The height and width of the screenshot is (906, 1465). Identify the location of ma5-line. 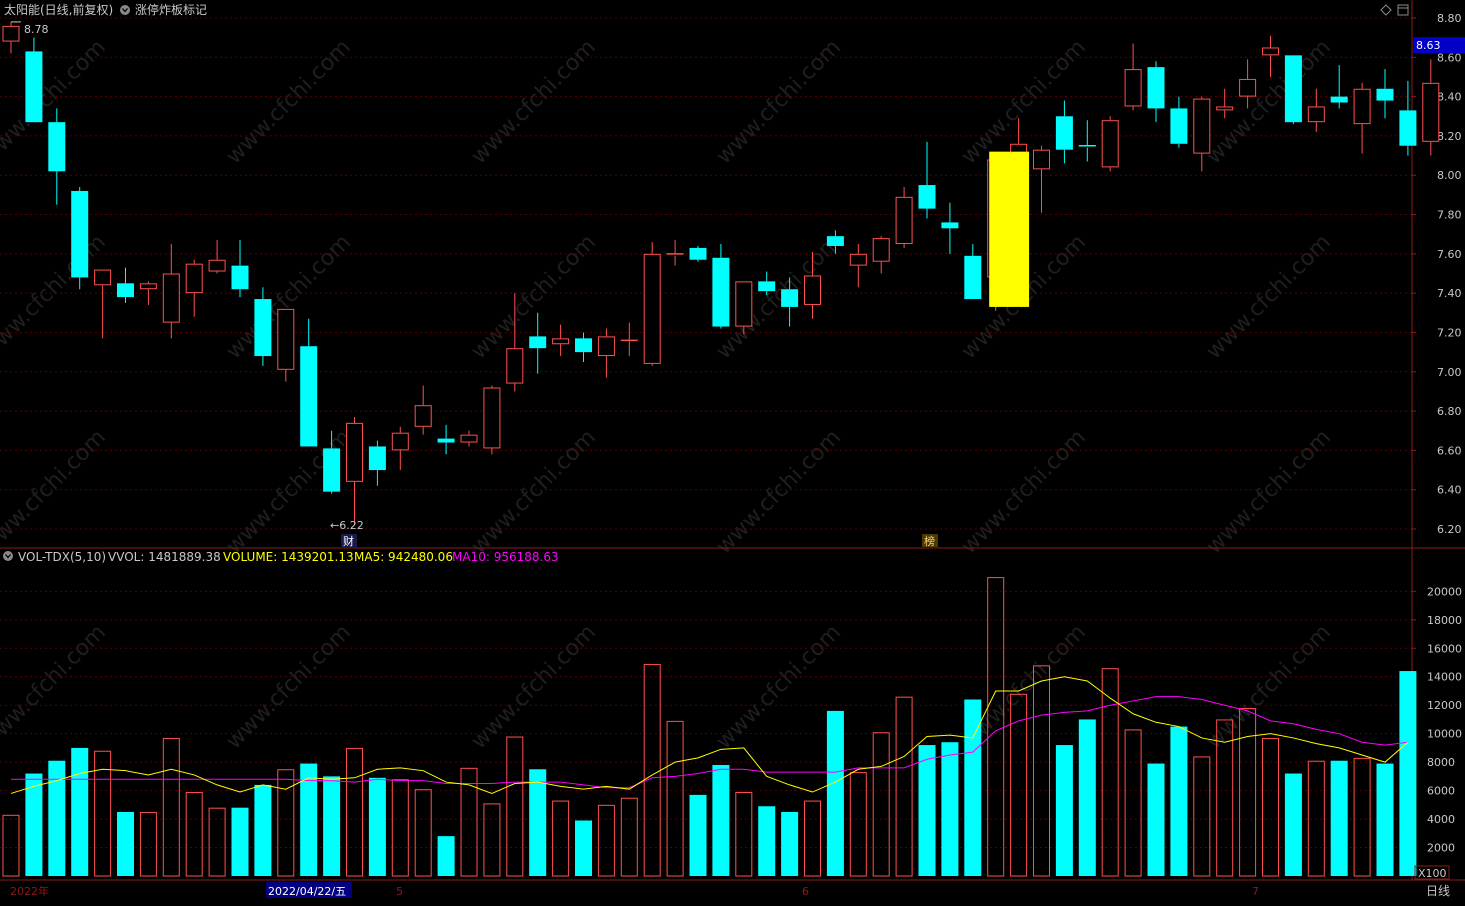
(709, 735).